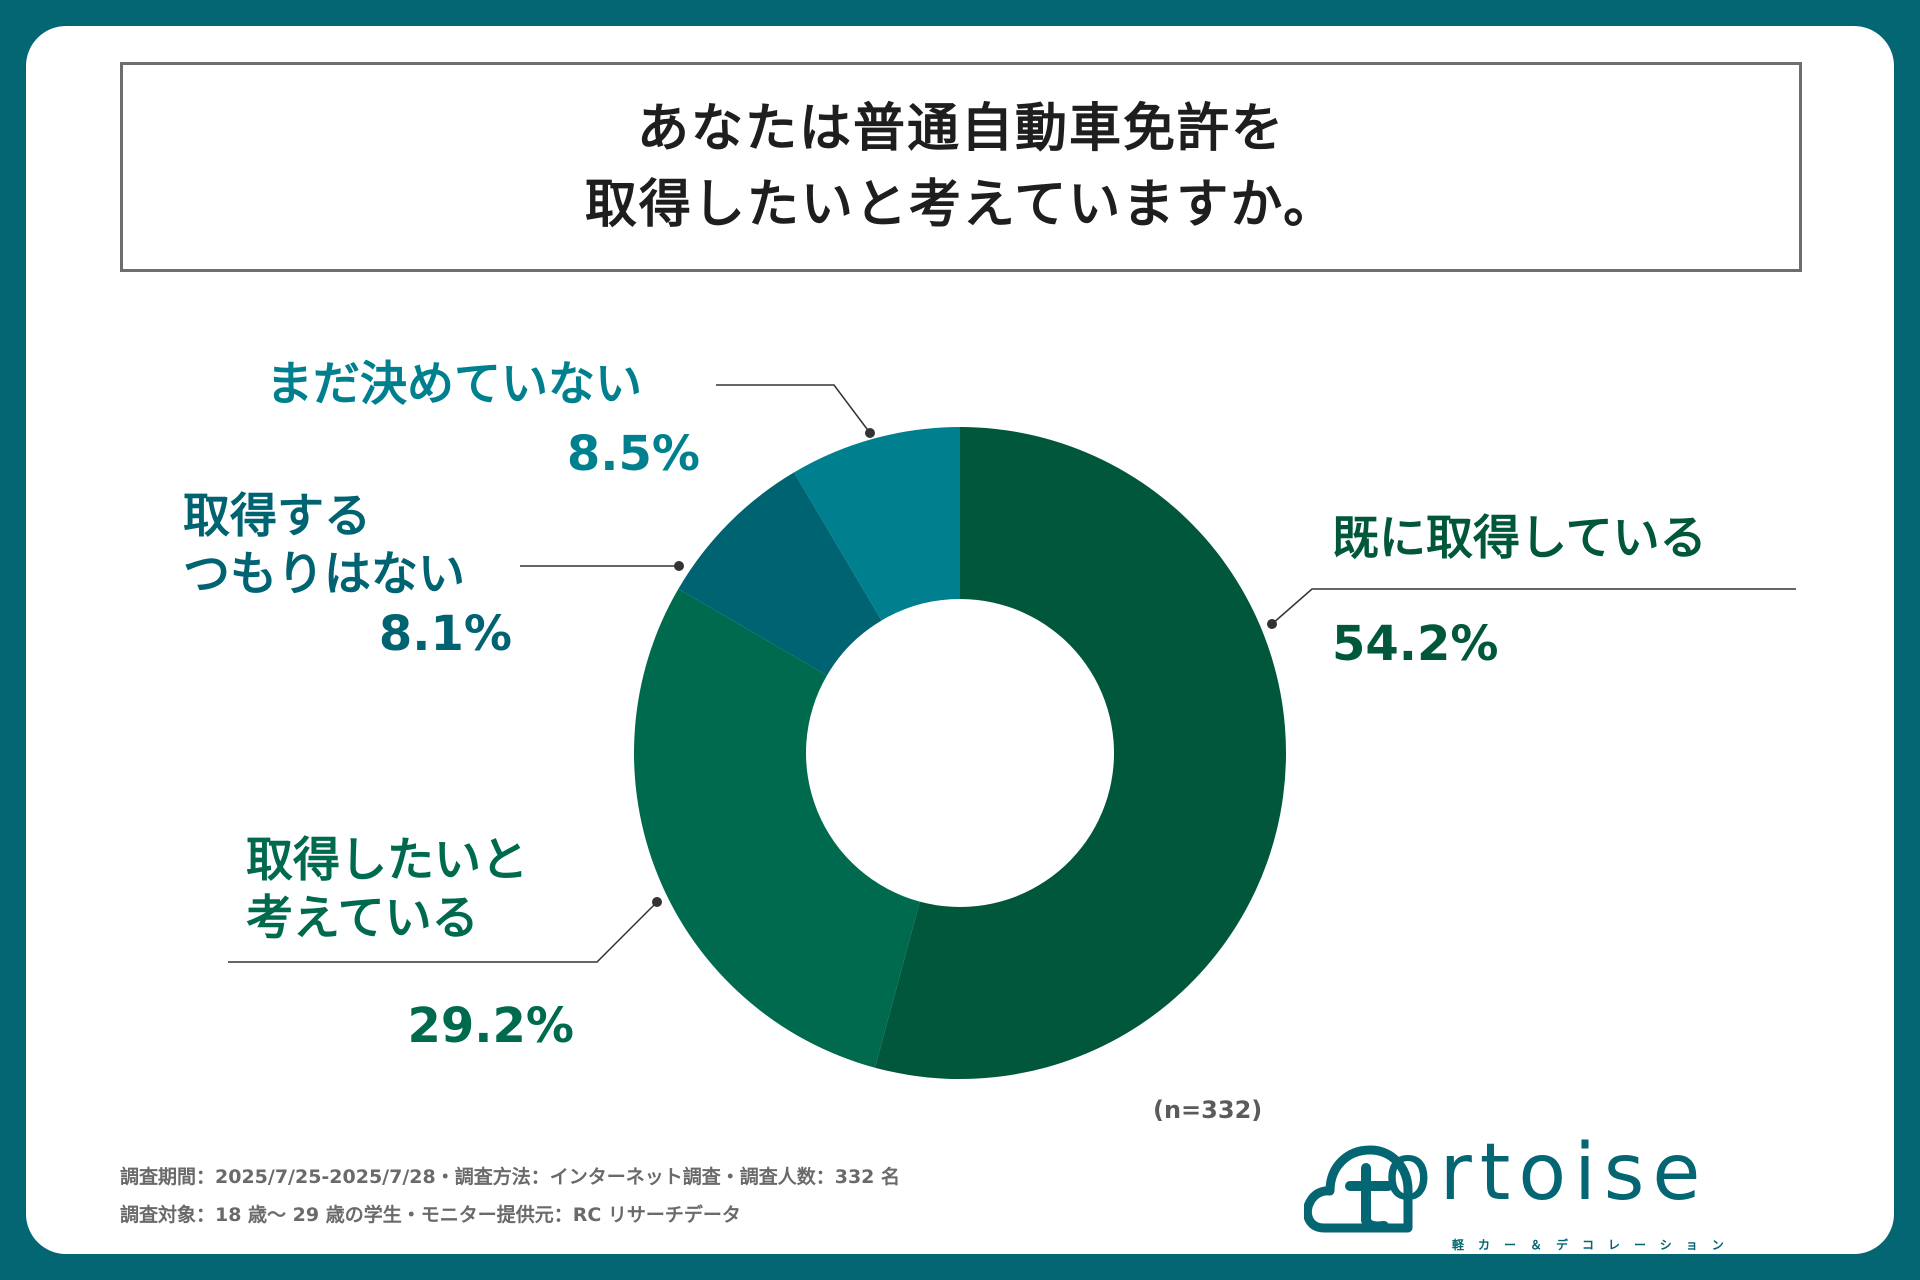 This screenshot has width=1920, height=1280. I want to click on cloud-t-icon, so click(1358, 1189).